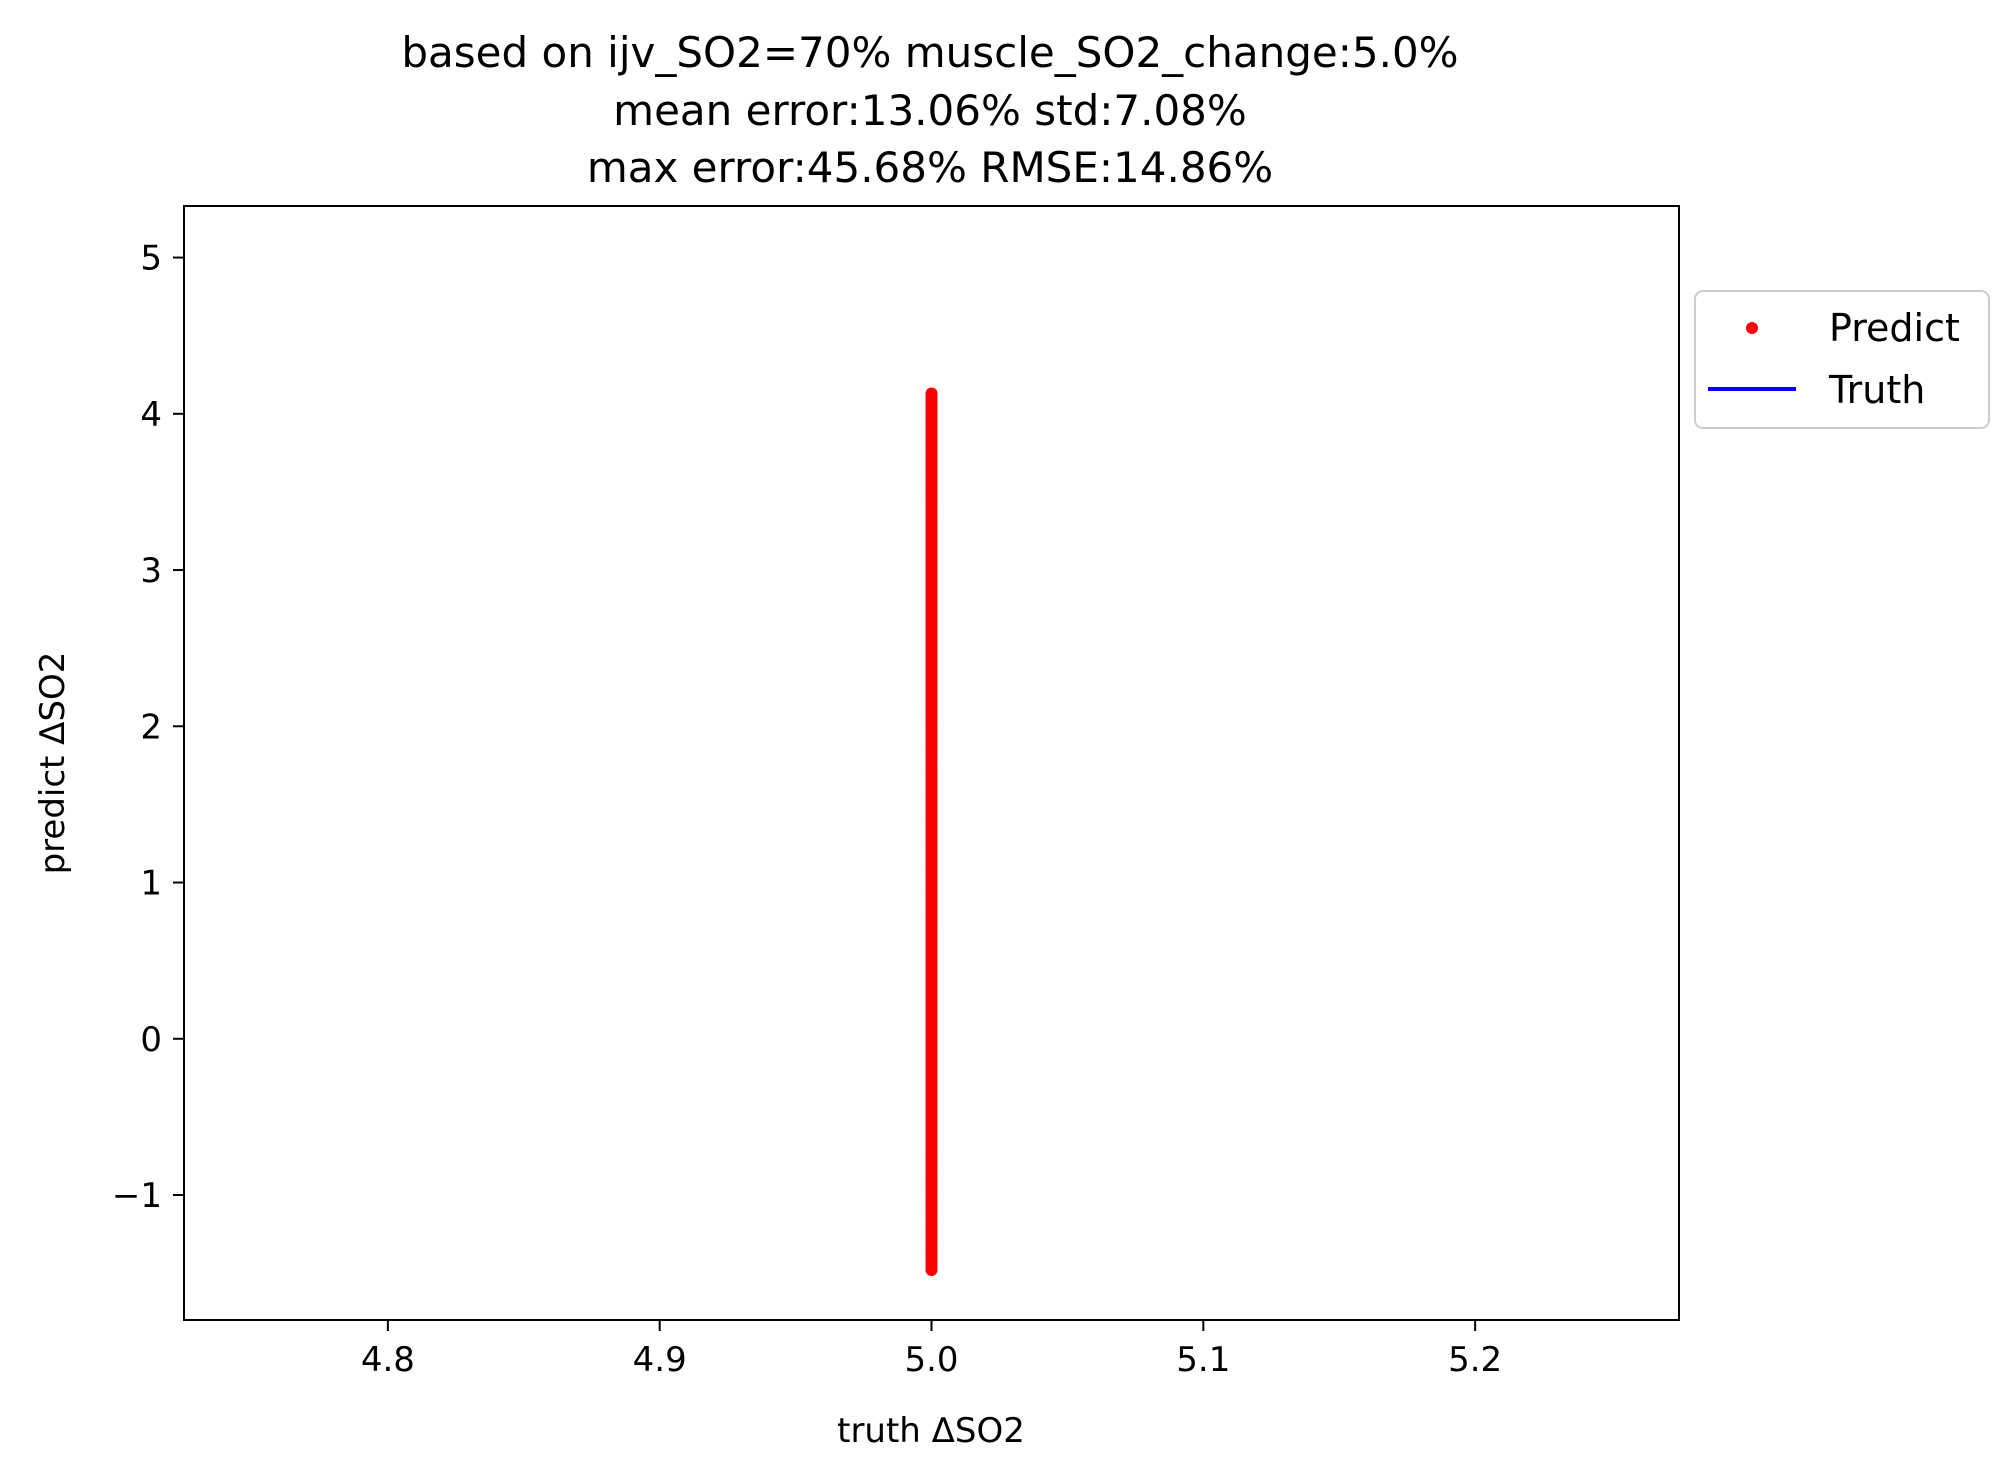 Image resolution: width=2009 pixels, height=1474 pixels. What do you see at coordinates (1475, 1360) in the screenshot?
I see `x-tick-label: 5.2` at bounding box center [1475, 1360].